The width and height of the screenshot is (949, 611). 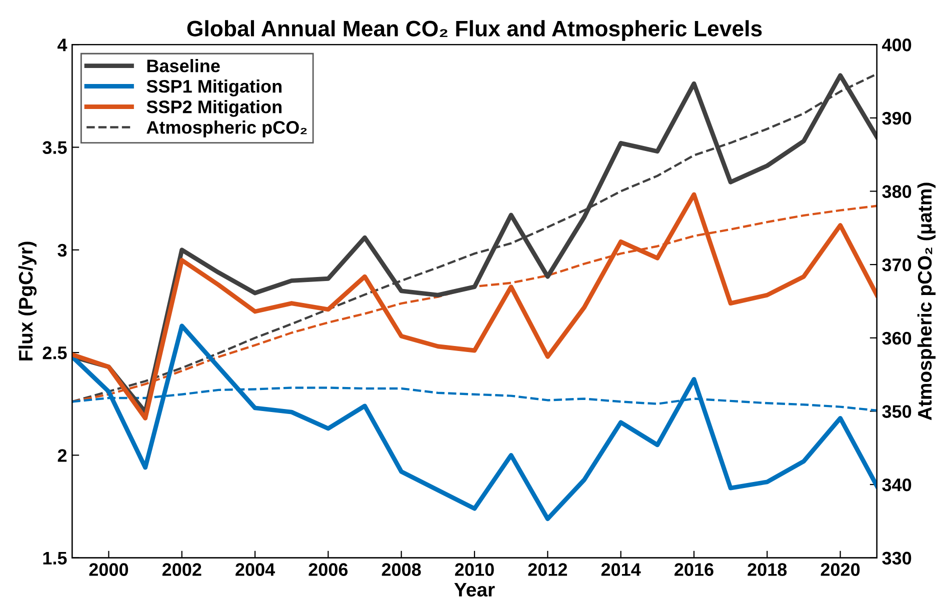 What do you see at coordinates (897, 265) in the screenshot?
I see `y2-tick-label: 370` at bounding box center [897, 265].